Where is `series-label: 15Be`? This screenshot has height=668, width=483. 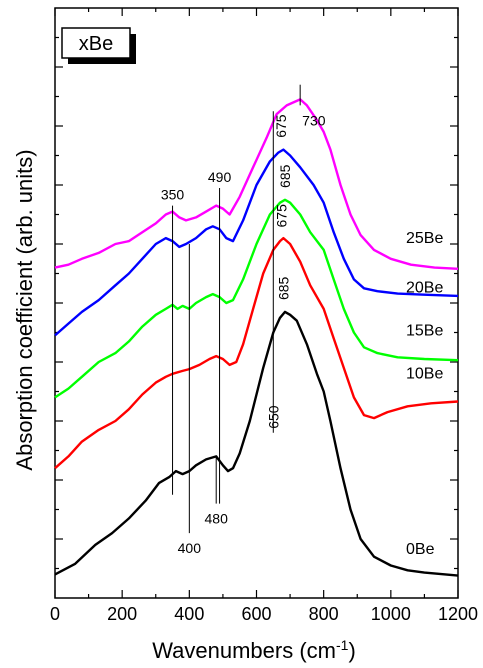 series-label: 15Be is located at coordinates (424, 330).